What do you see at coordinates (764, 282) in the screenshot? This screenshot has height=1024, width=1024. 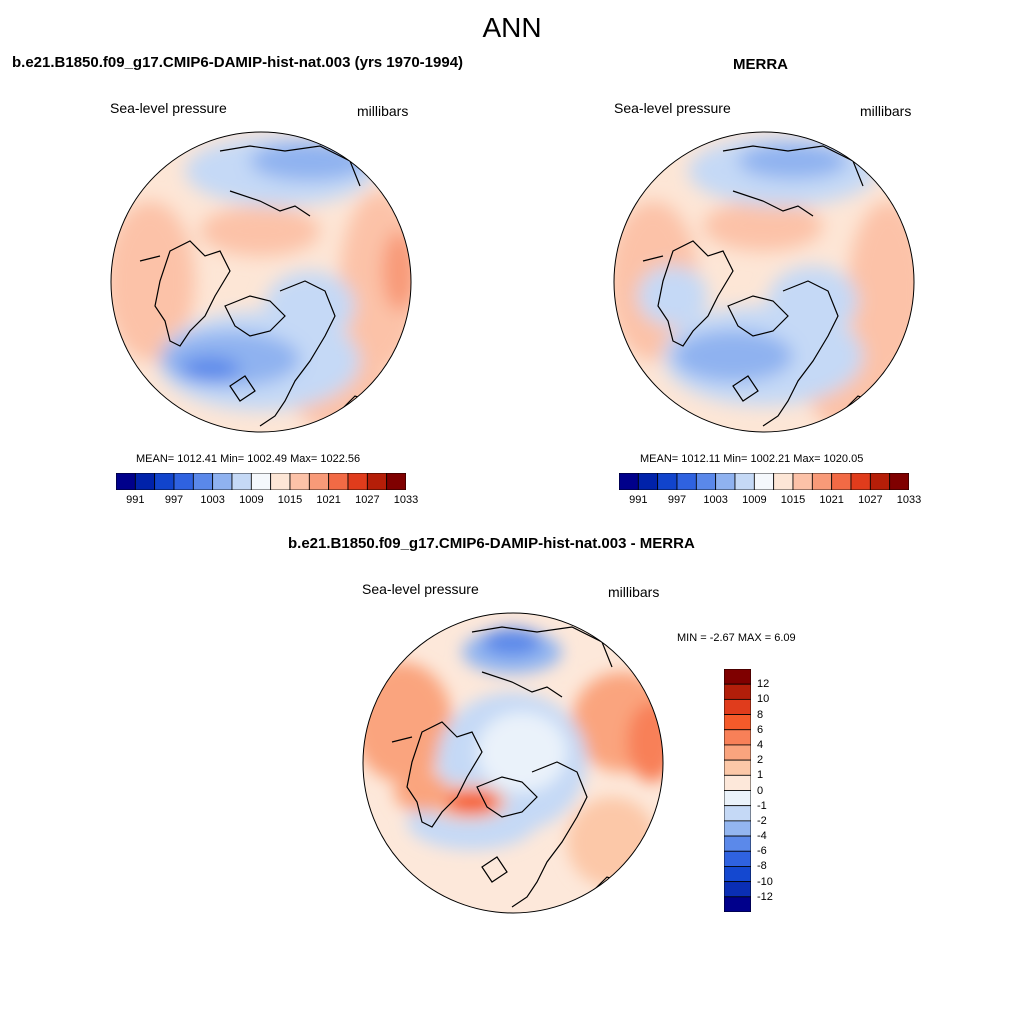 I see `obs-polar-map` at bounding box center [764, 282].